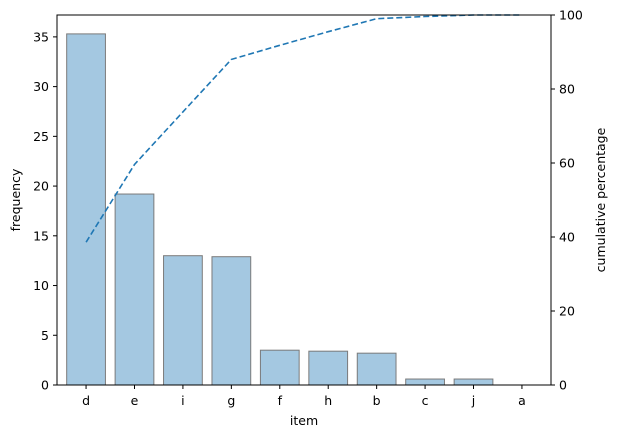 This screenshot has width=618, height=438. Describe the element at coordinates (425, 400) in the screenshot. I see `x-tick-label: c` at that location.